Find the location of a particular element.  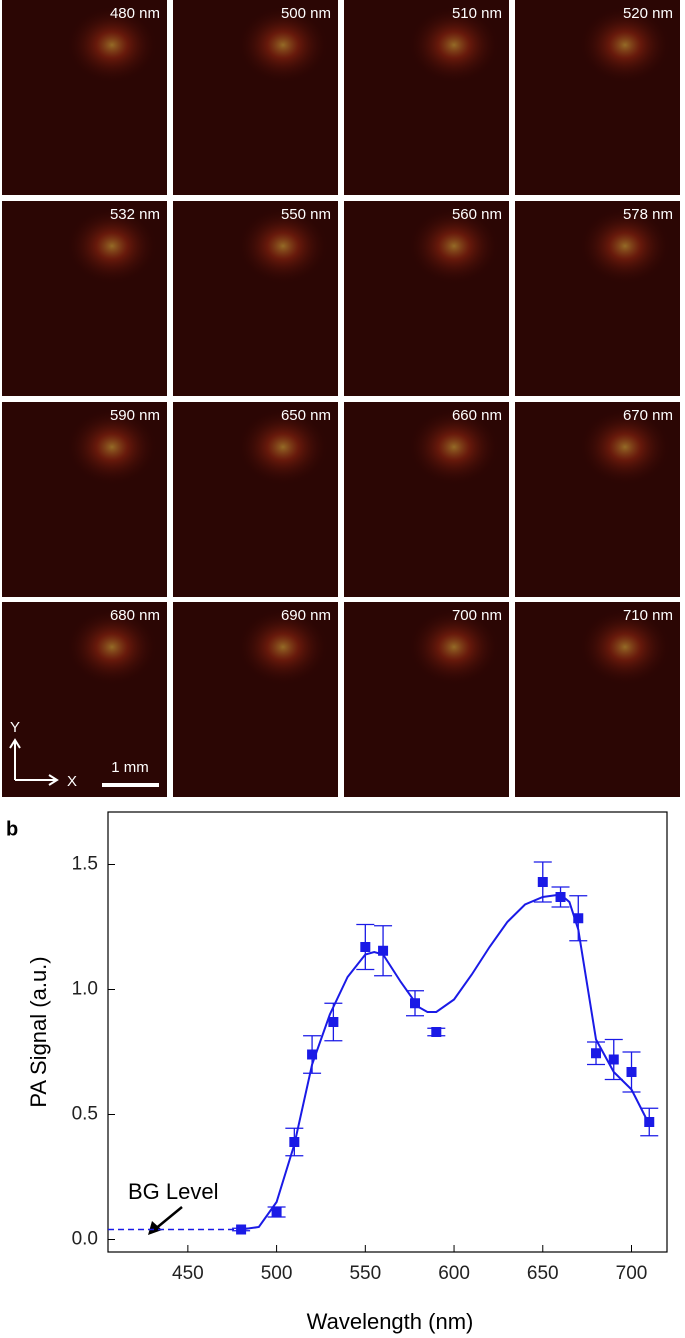

axis-y-label: Y is located at coordinates (15, 727).